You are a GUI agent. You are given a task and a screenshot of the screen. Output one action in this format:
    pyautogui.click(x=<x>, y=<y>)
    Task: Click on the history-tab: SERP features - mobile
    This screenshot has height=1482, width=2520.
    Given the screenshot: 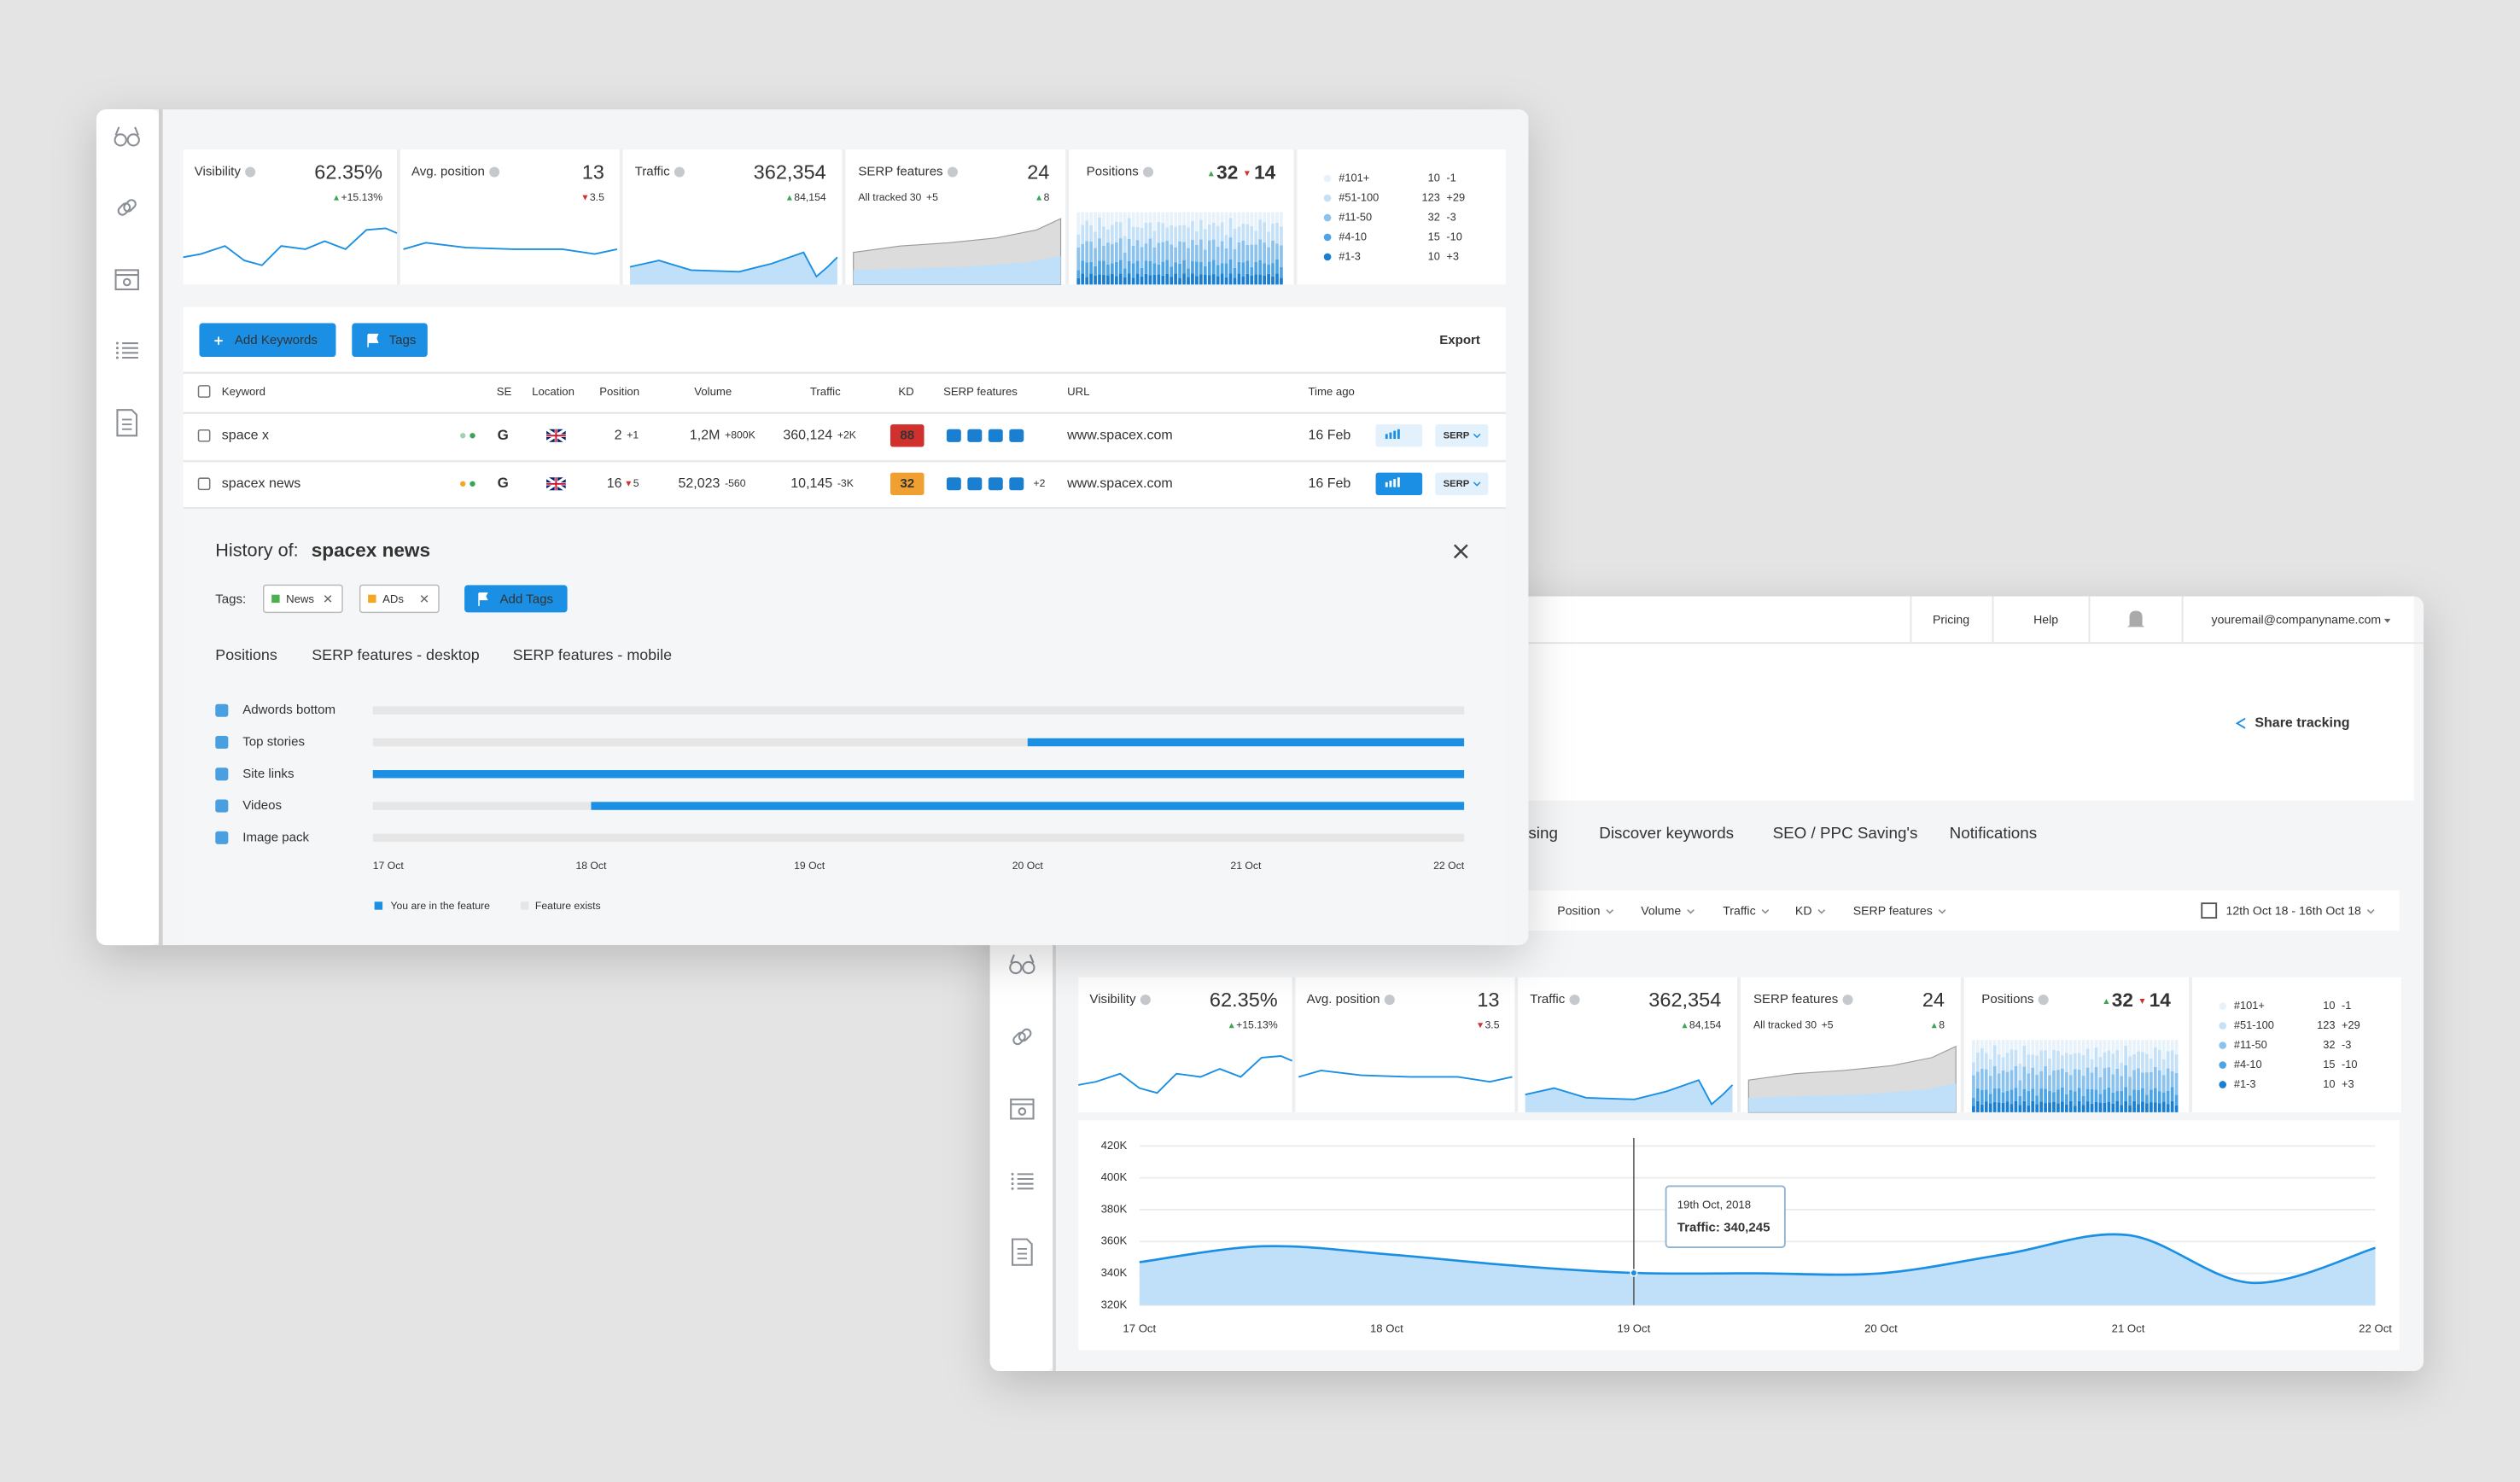 What is the action you would take?
    pyautogui.click(x=593, y=654)
    